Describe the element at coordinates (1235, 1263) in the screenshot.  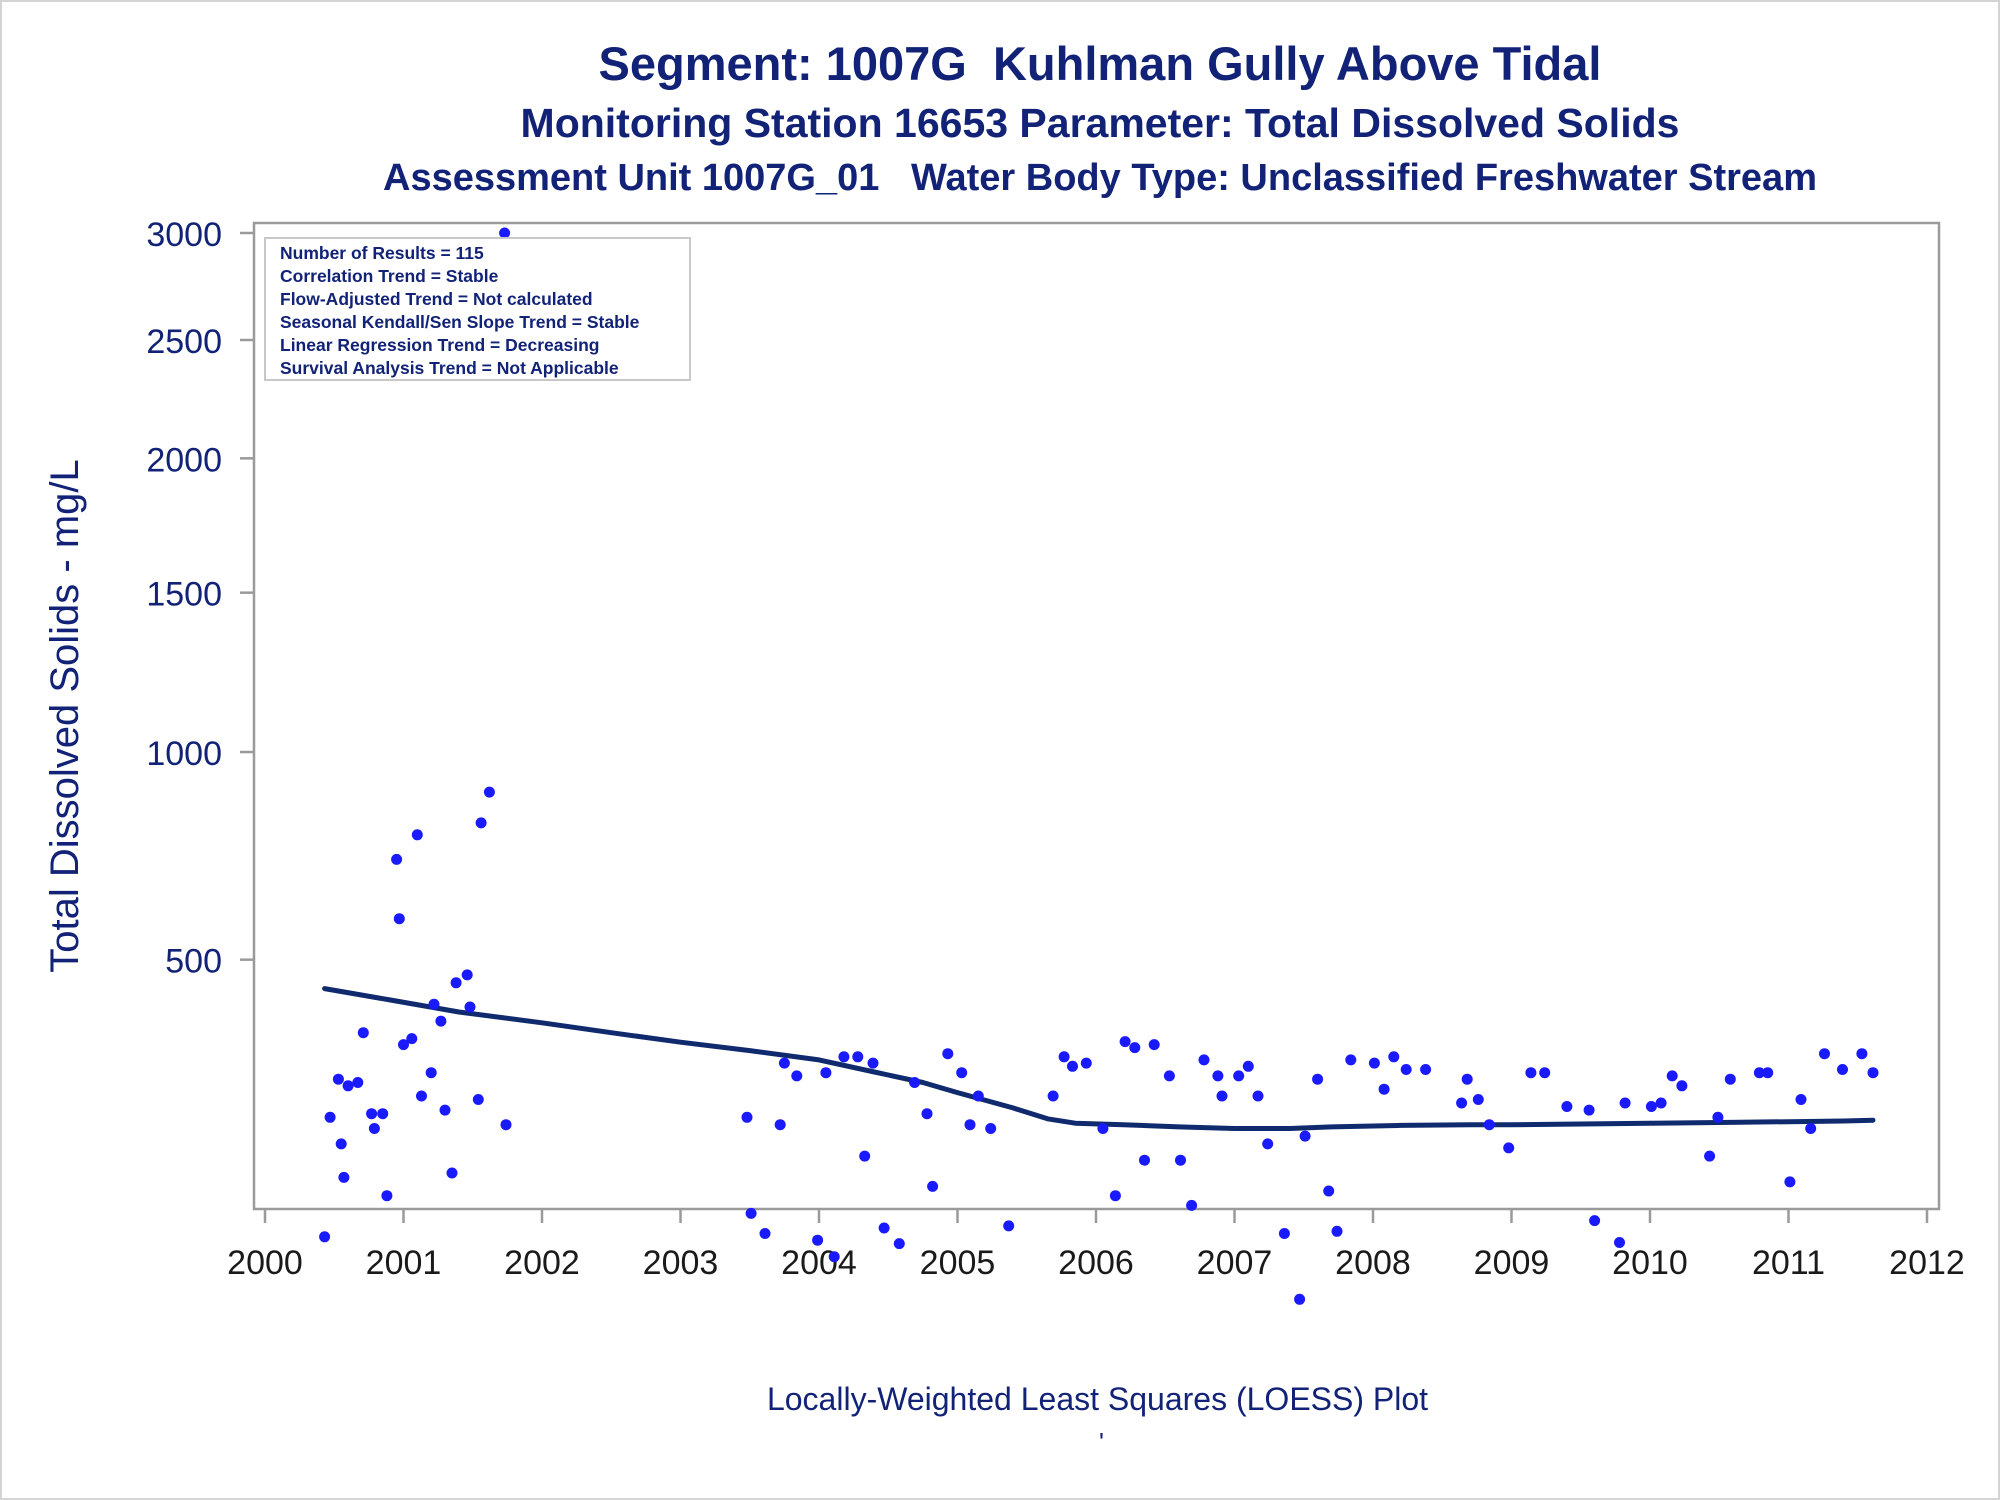
I see `x-tick-label: 2007` at that location.